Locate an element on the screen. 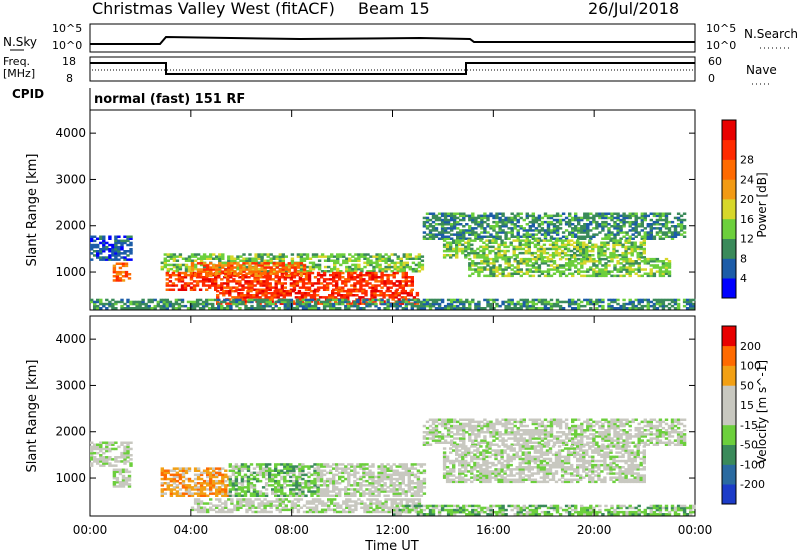 Image resolution: width=800 pixels, height=554 pixels. power-colorbar-tick-label: 4 is located at coordinates (743, 278).